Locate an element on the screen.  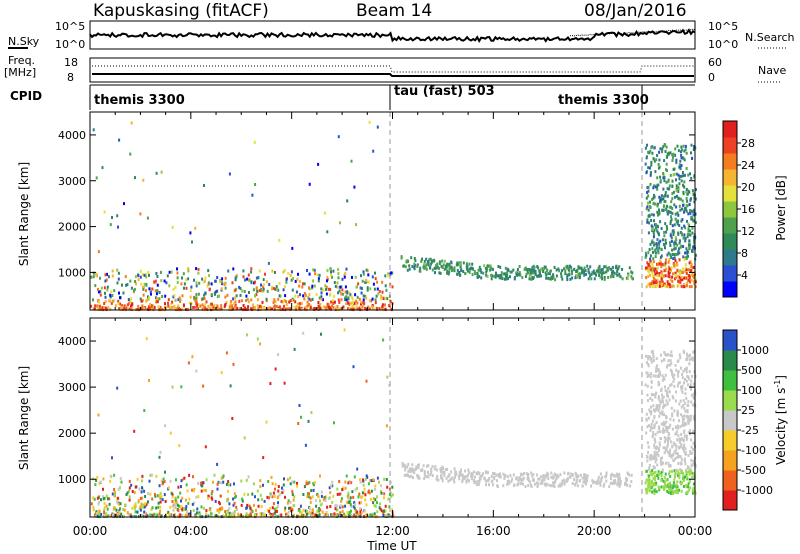
noise-right-tick-top: 10^5 is located at coordinates (723, 26).